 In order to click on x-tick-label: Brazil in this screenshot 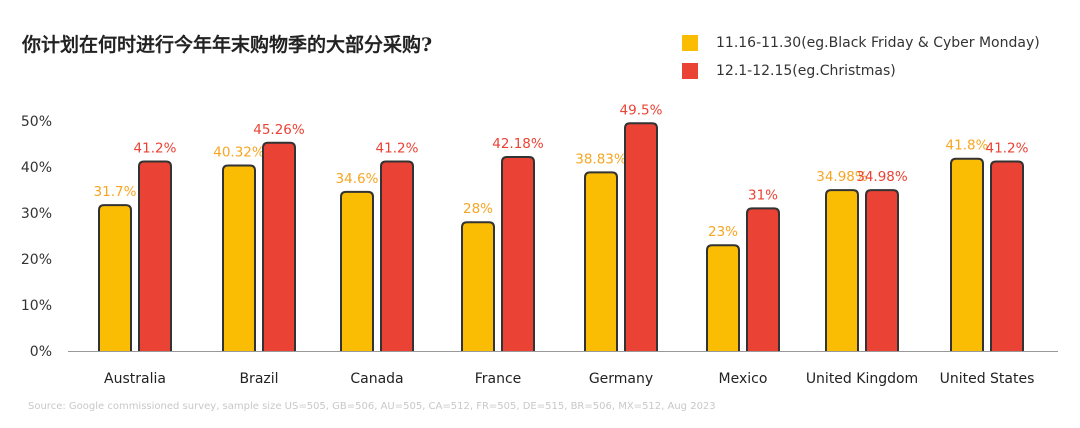, I will do `click(258, 379)`.